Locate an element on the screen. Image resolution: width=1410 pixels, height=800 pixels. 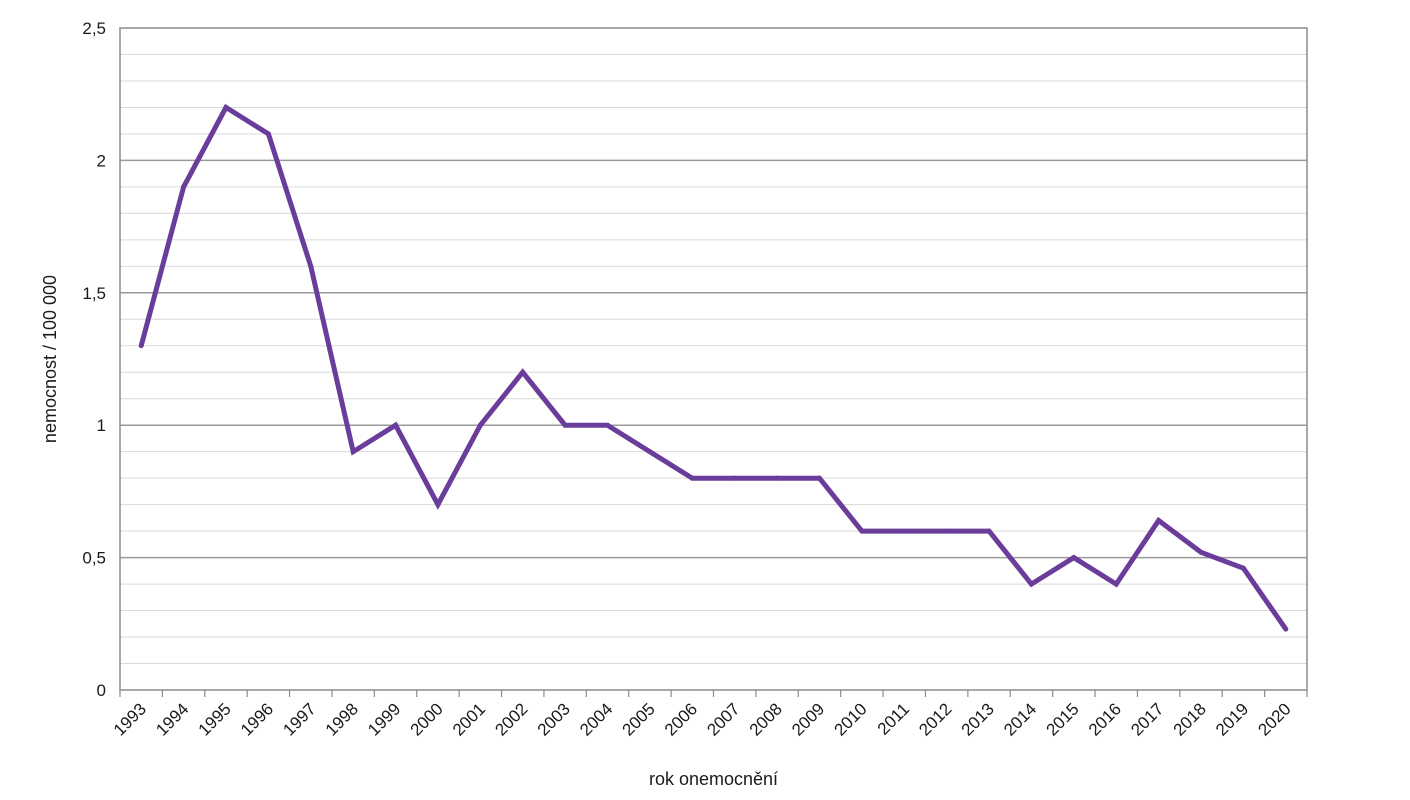
x-tick-label: 2011 is located at coordinates (893, 718).